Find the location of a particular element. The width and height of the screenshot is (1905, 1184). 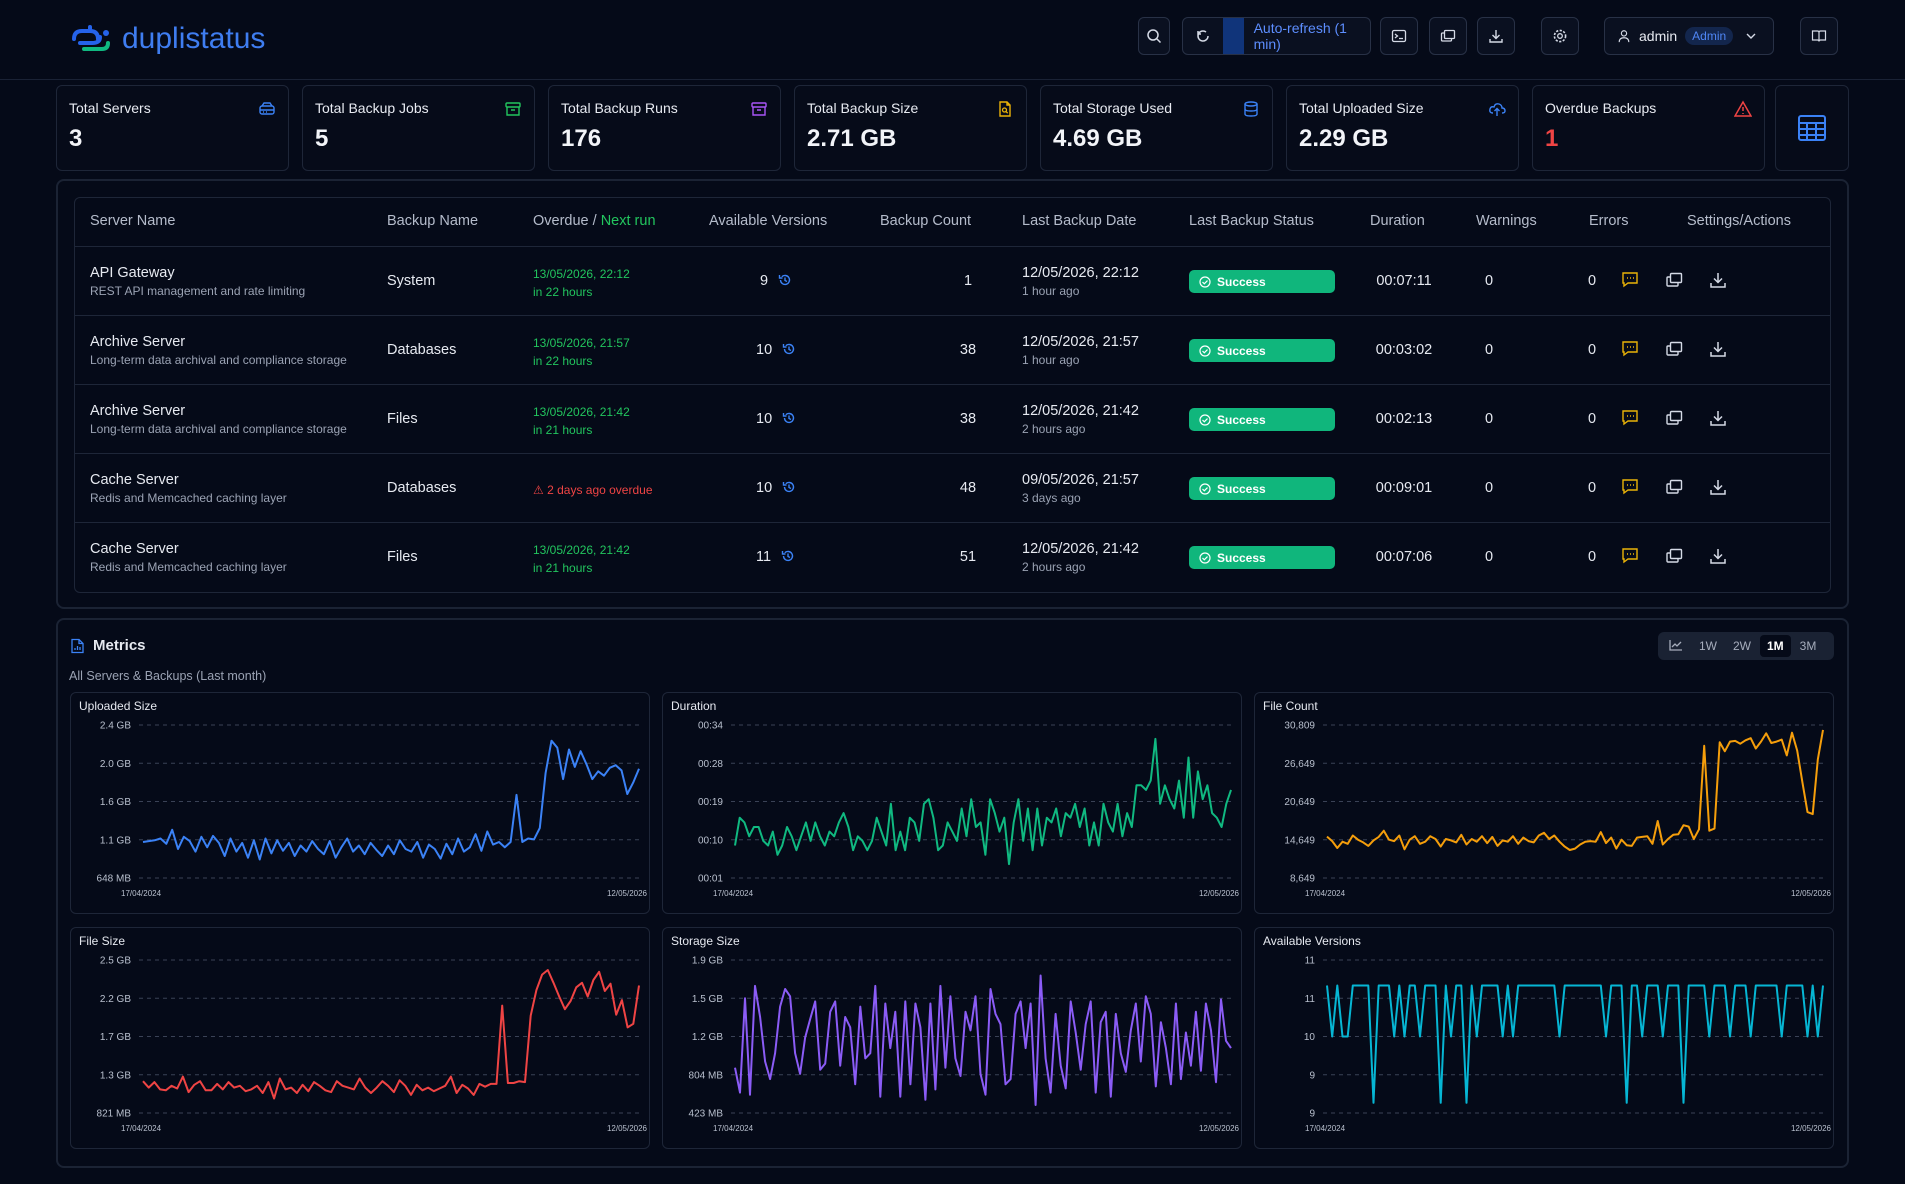

auto-refresh-toggle: Auto-refresh (1 min) is located at coordinates (1297, 36).